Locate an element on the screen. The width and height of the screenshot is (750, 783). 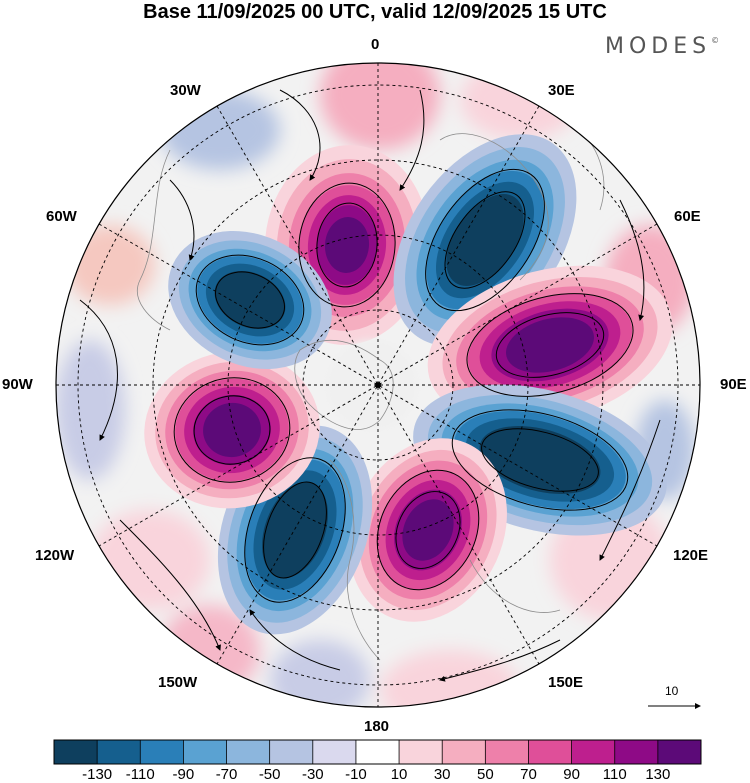
colorbar-tick-label: 130 is located at coordinates (658, 774).